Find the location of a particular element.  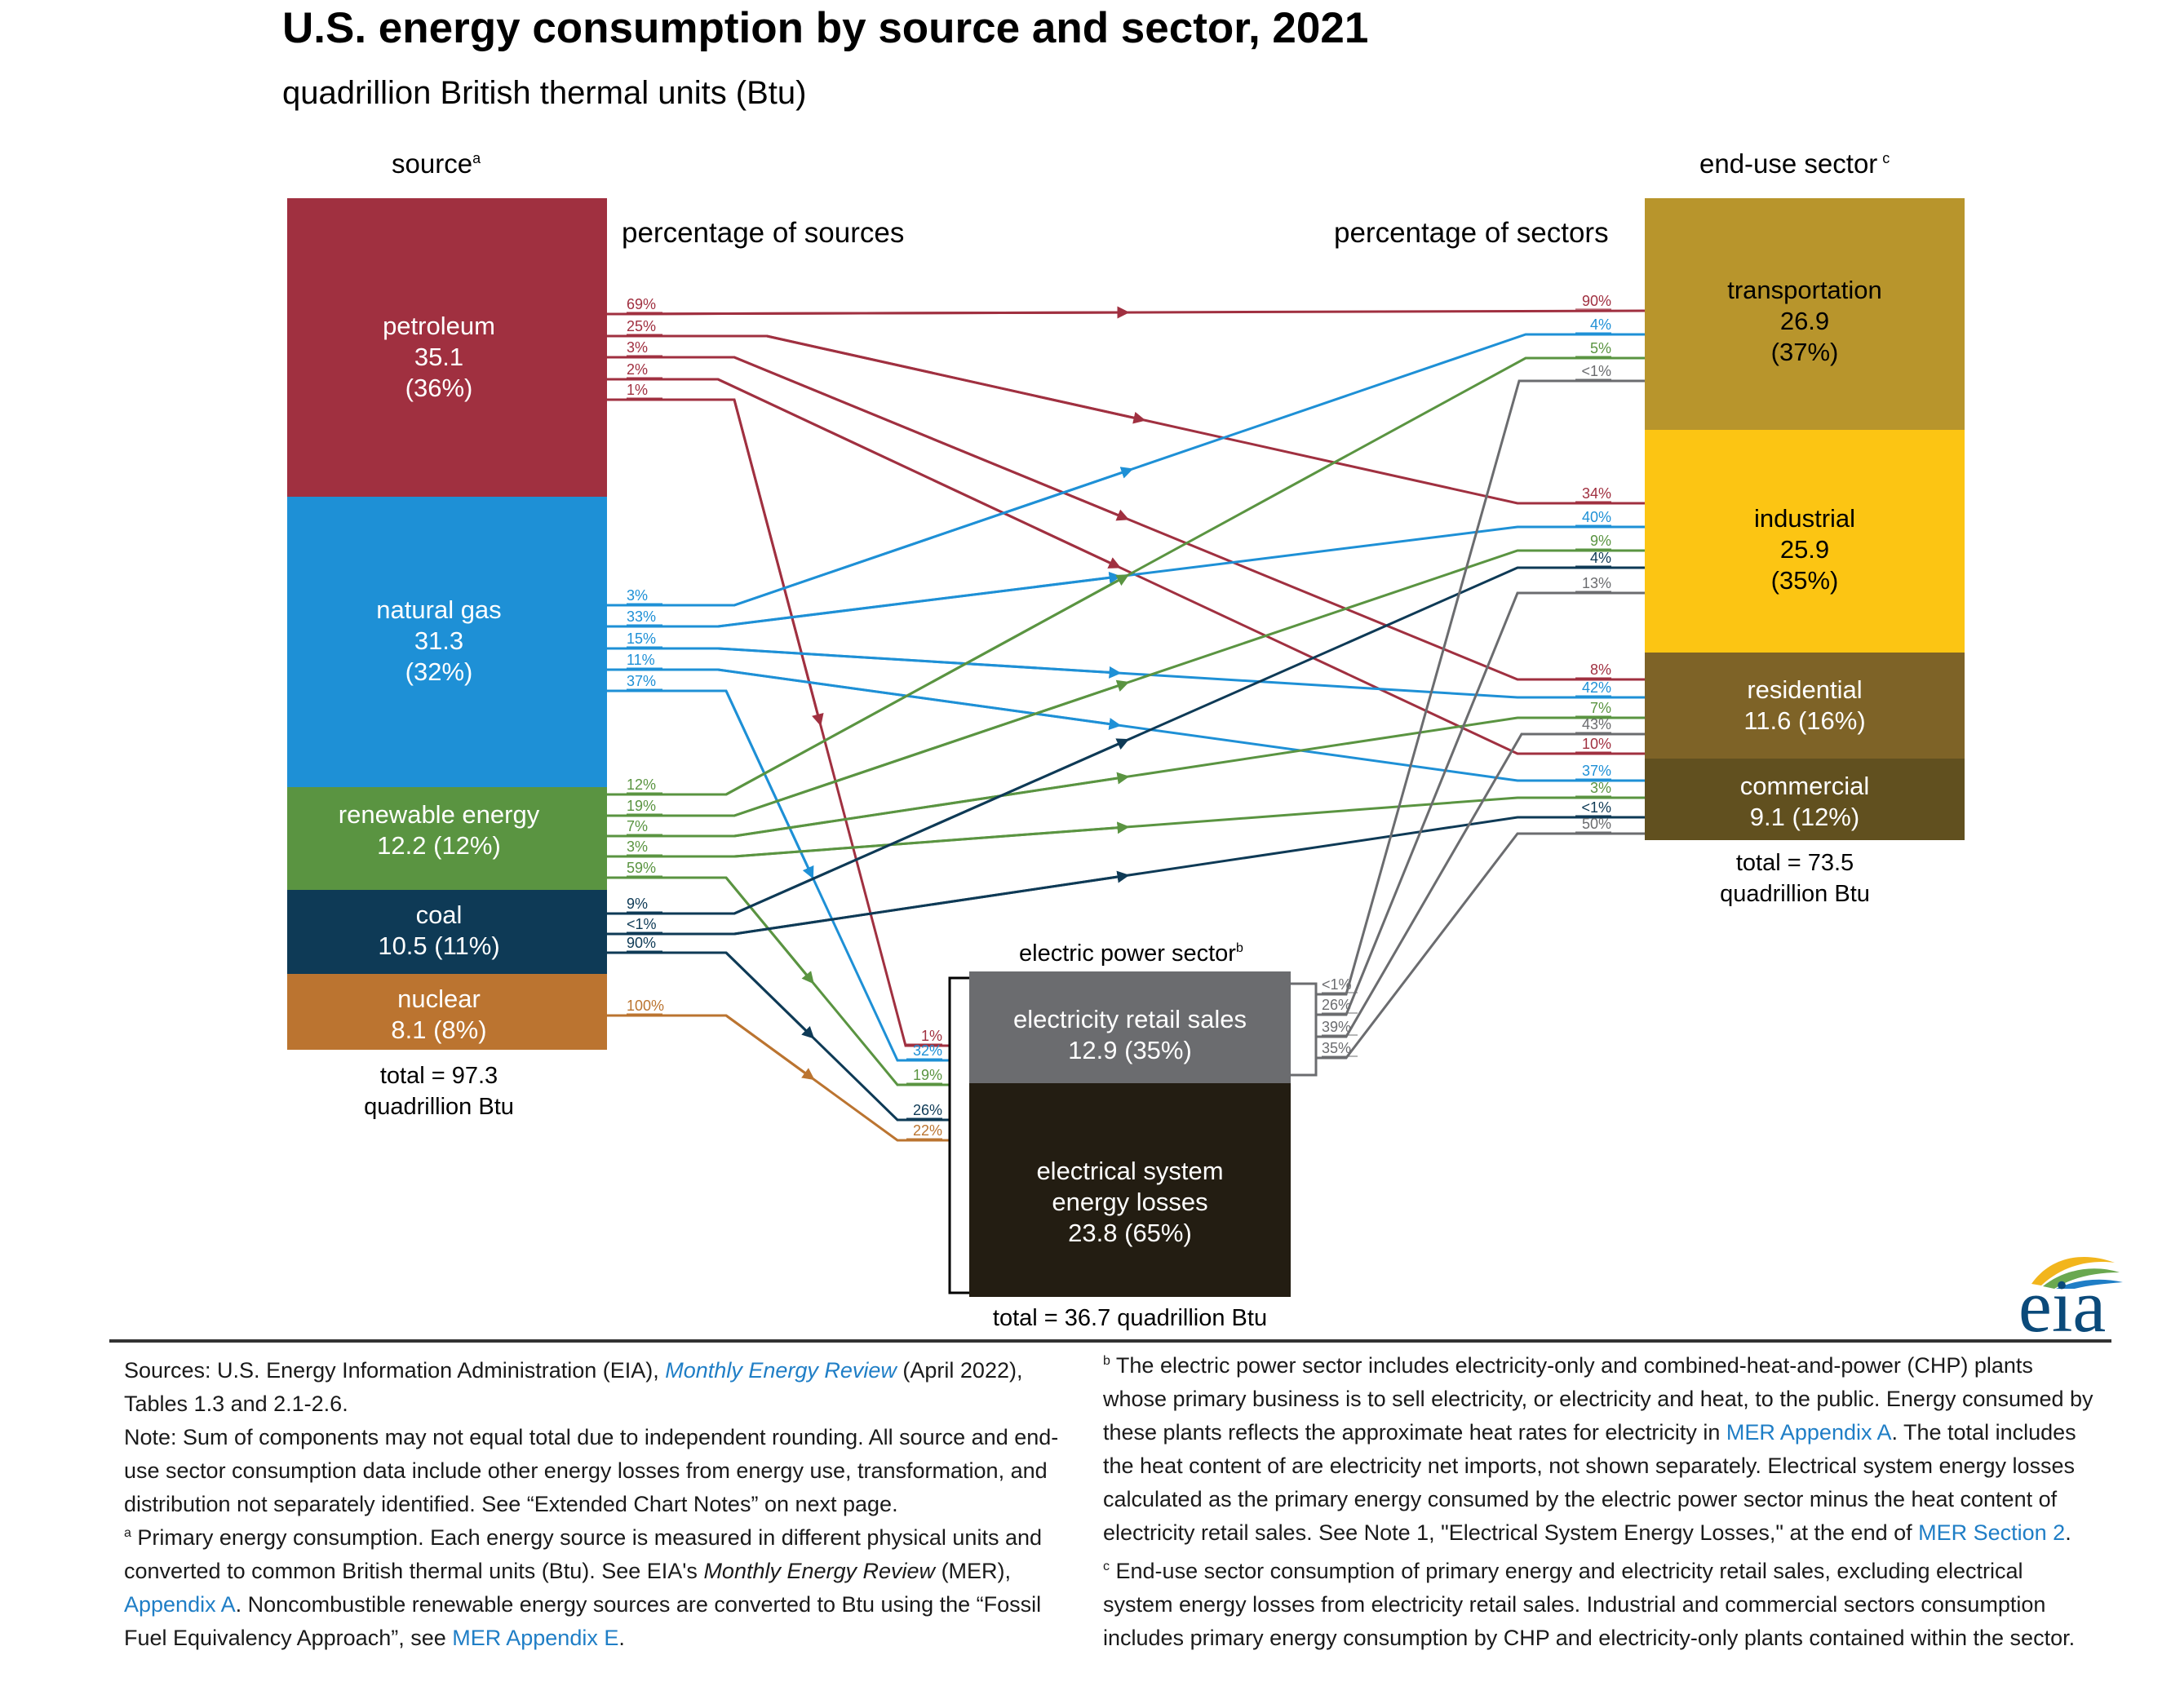

pct-residential-2: 7% is located at coordinates (1601, 708).